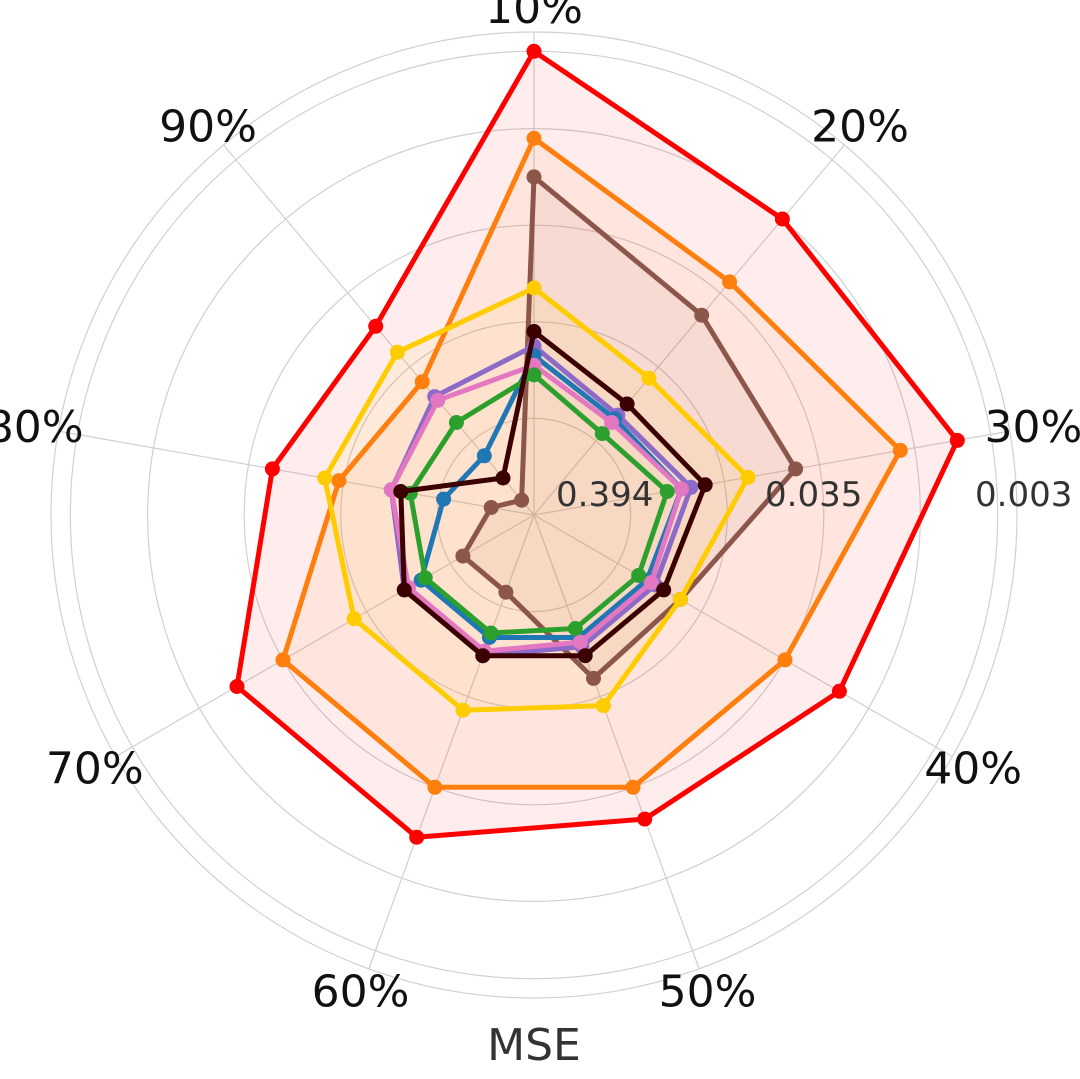 This screenshot has width=1080, height=1079. Describe the element at coordinates (361, 992) in the screenshot. I see `axis-label-5: 60%` at that location.